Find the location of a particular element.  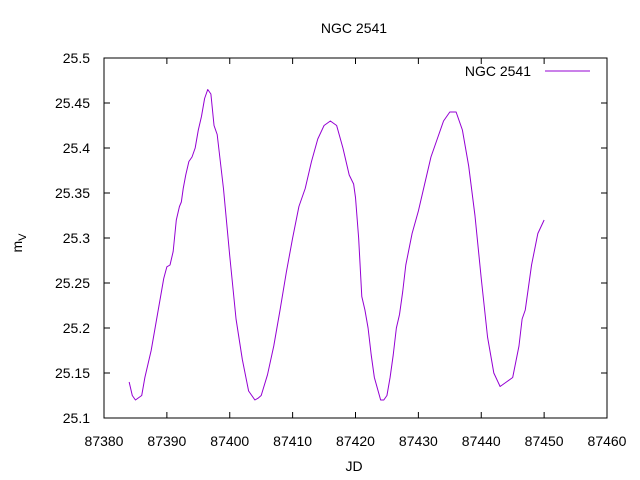

x-axis-label: JD is located at coordinates (353, 466).